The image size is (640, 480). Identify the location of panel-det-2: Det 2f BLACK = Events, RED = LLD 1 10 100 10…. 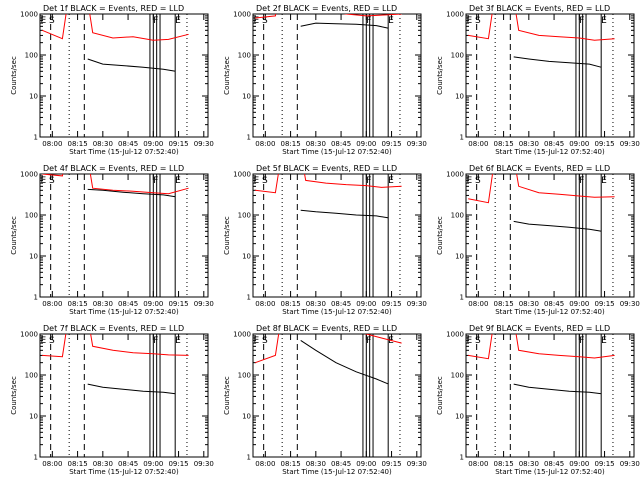
(325, 80).